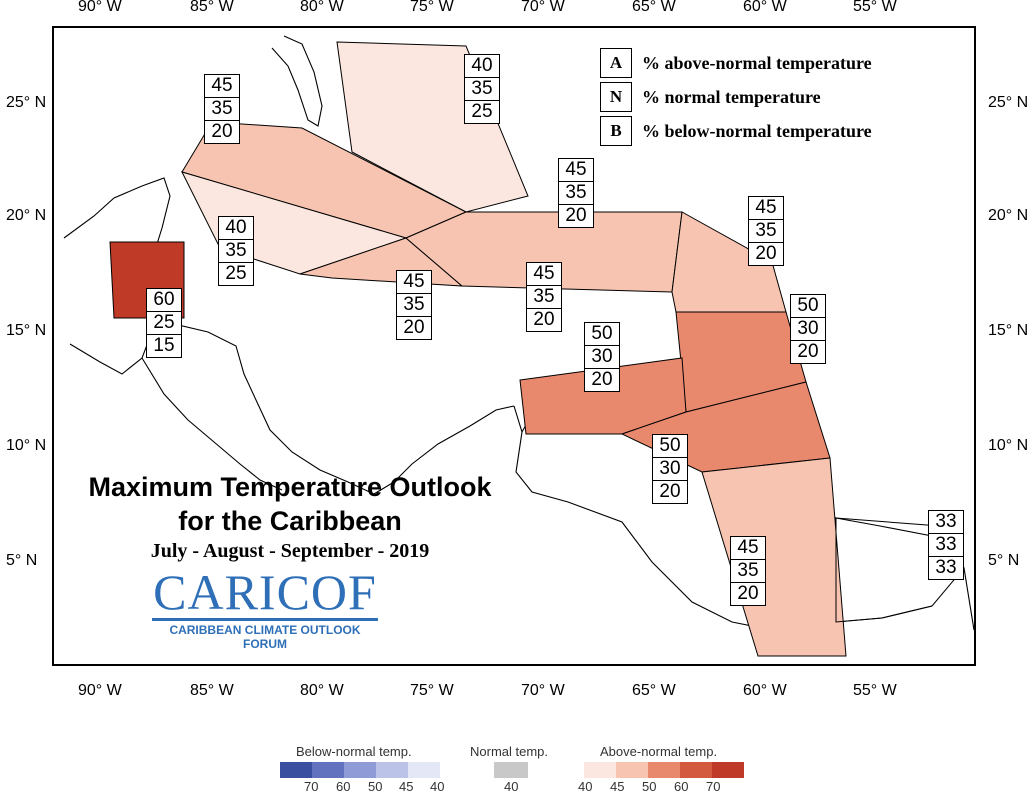 The width and height of the screenshot is (1030, 794). I want to click on logo-wordmark: CARICOF, so click(265, 592).